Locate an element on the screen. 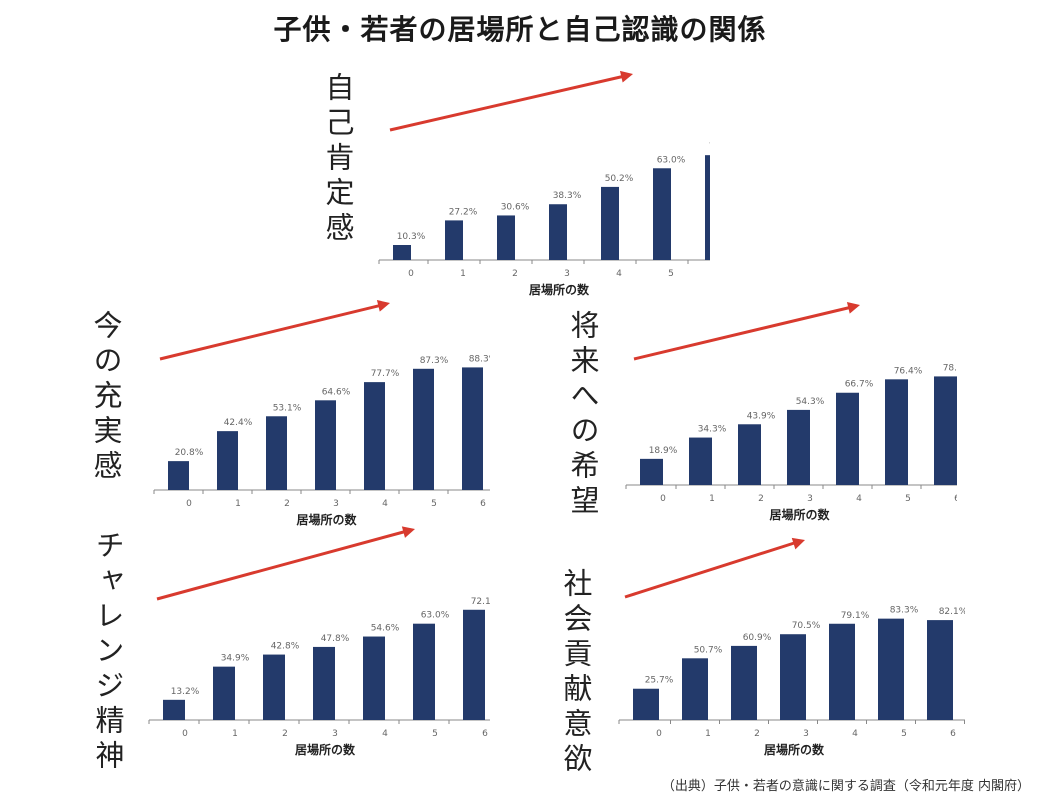  value-label: 20.8% is located at coordinates (189, 453).